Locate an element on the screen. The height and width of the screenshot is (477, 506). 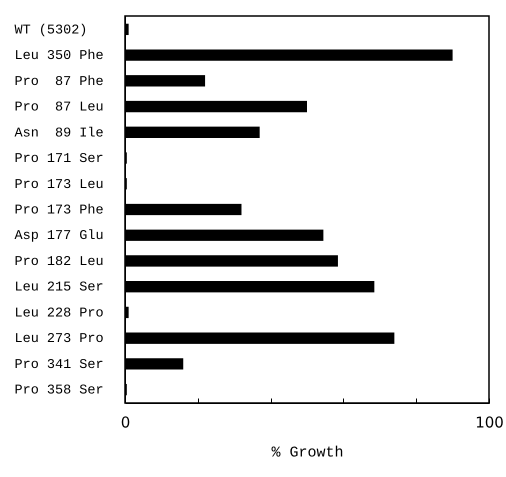
y-tick-label: WT (5302) is located at coordinates (51, 30).